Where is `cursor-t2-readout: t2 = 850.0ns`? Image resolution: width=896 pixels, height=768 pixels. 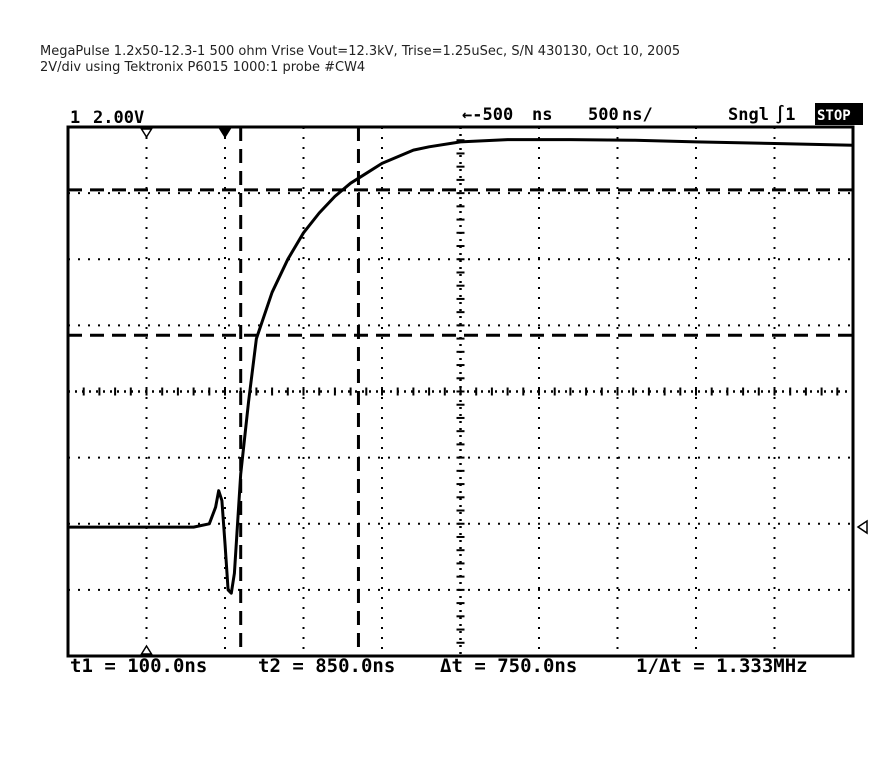
cursor-t2-readout: t2 = 850.0ns is located at coordinates (326, 666).